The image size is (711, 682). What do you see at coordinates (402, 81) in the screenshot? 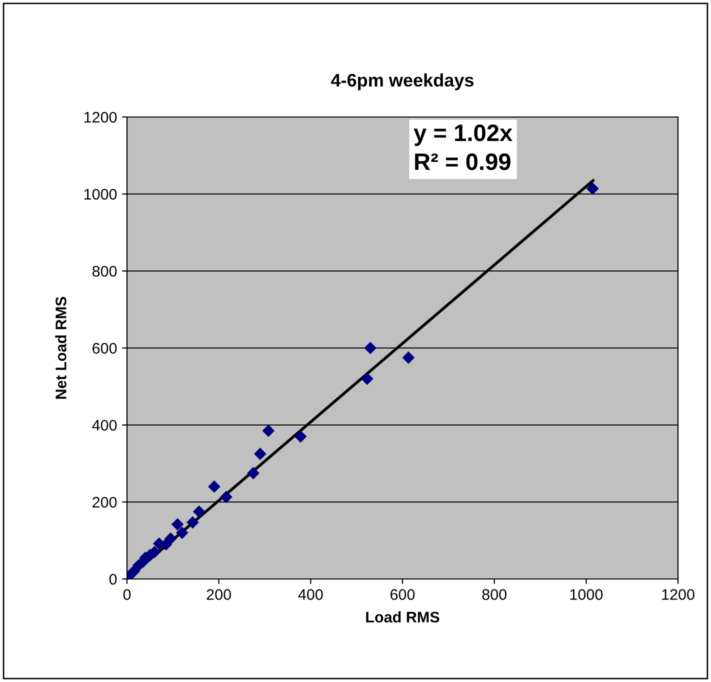
I see `chart-title: 4-6pm weekdays` at bounding box center [402, 81].